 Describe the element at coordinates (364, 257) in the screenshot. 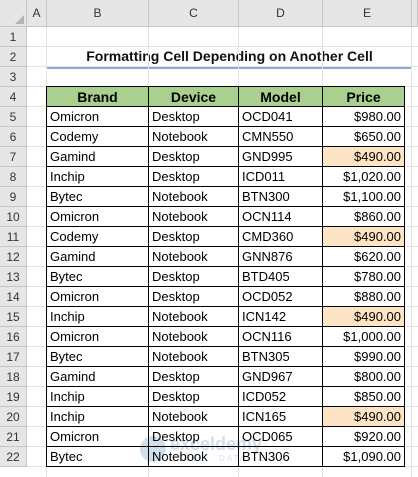

I see `table-cell-price: $620.00` at that location.